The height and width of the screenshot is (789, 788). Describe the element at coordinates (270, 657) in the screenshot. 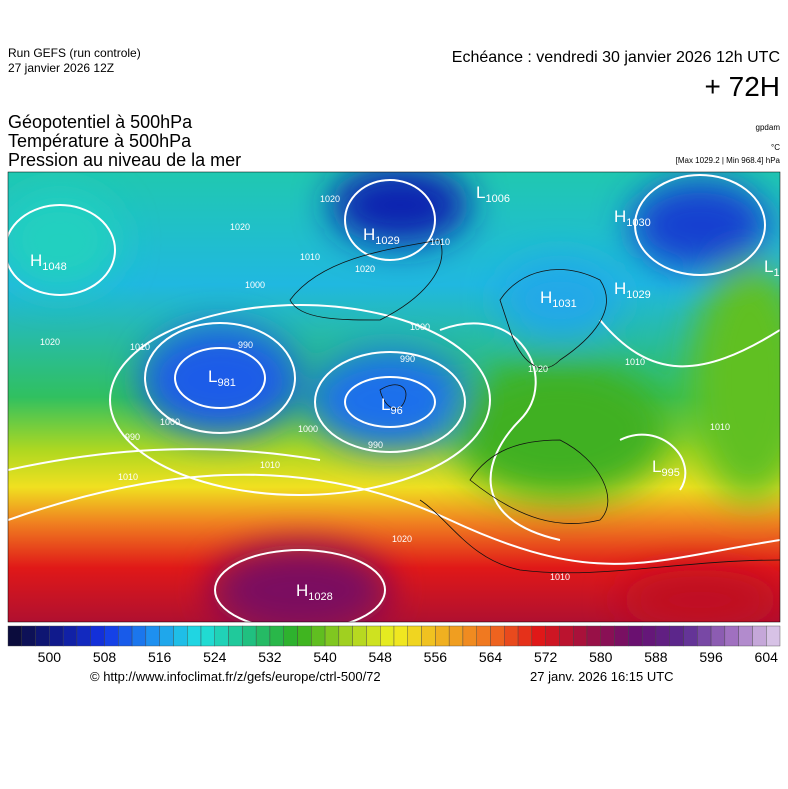

I see `colorbar-tick-label: 532` at that location.